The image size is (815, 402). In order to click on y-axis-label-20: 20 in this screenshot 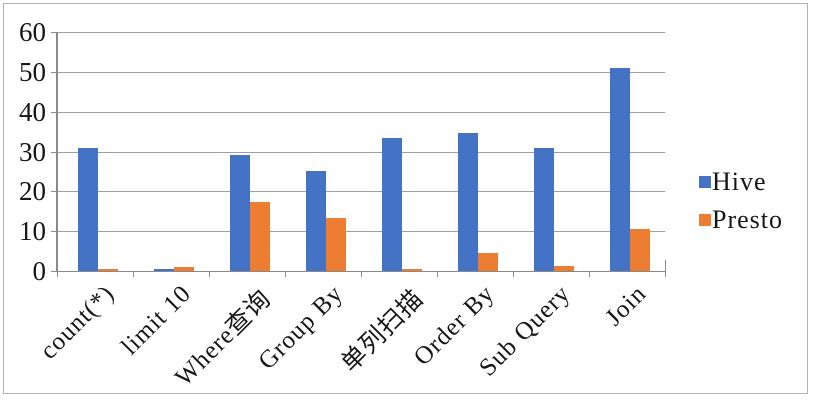, I will do `click(32, 191)`.